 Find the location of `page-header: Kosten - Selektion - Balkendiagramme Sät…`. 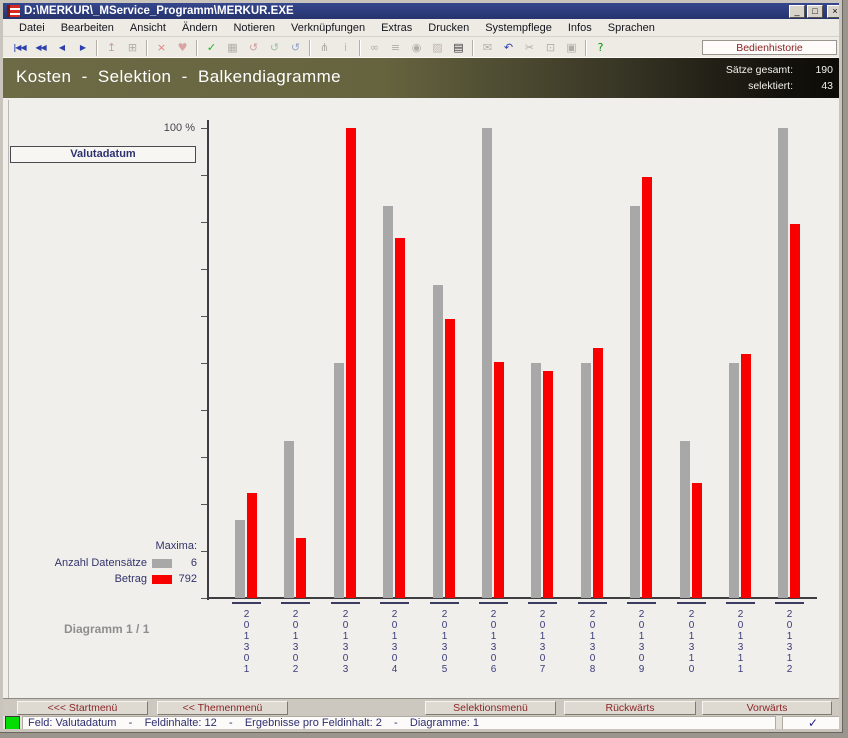

page-header: Kosten - Selektion - Balkendiagramme Sät… is located at coordinates (421, 77).